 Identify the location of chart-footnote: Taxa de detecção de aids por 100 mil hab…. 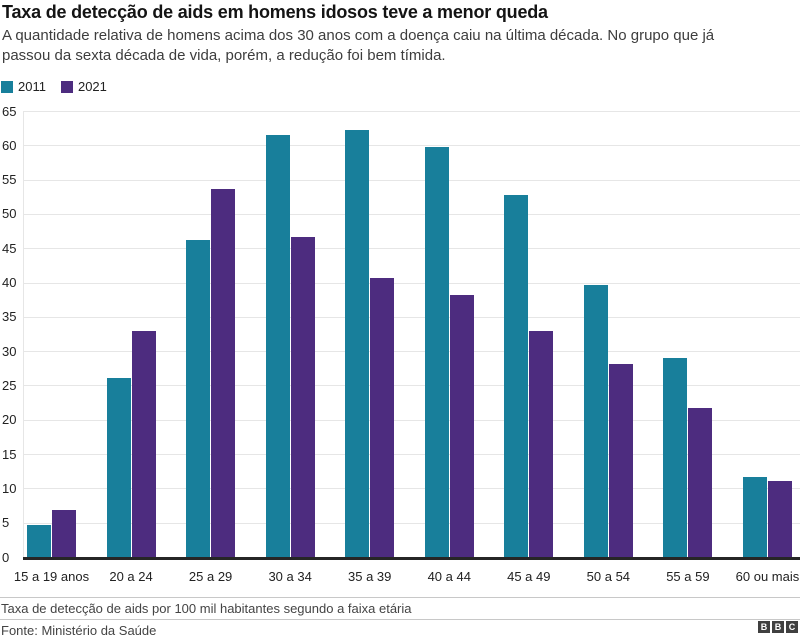
(206, 608).